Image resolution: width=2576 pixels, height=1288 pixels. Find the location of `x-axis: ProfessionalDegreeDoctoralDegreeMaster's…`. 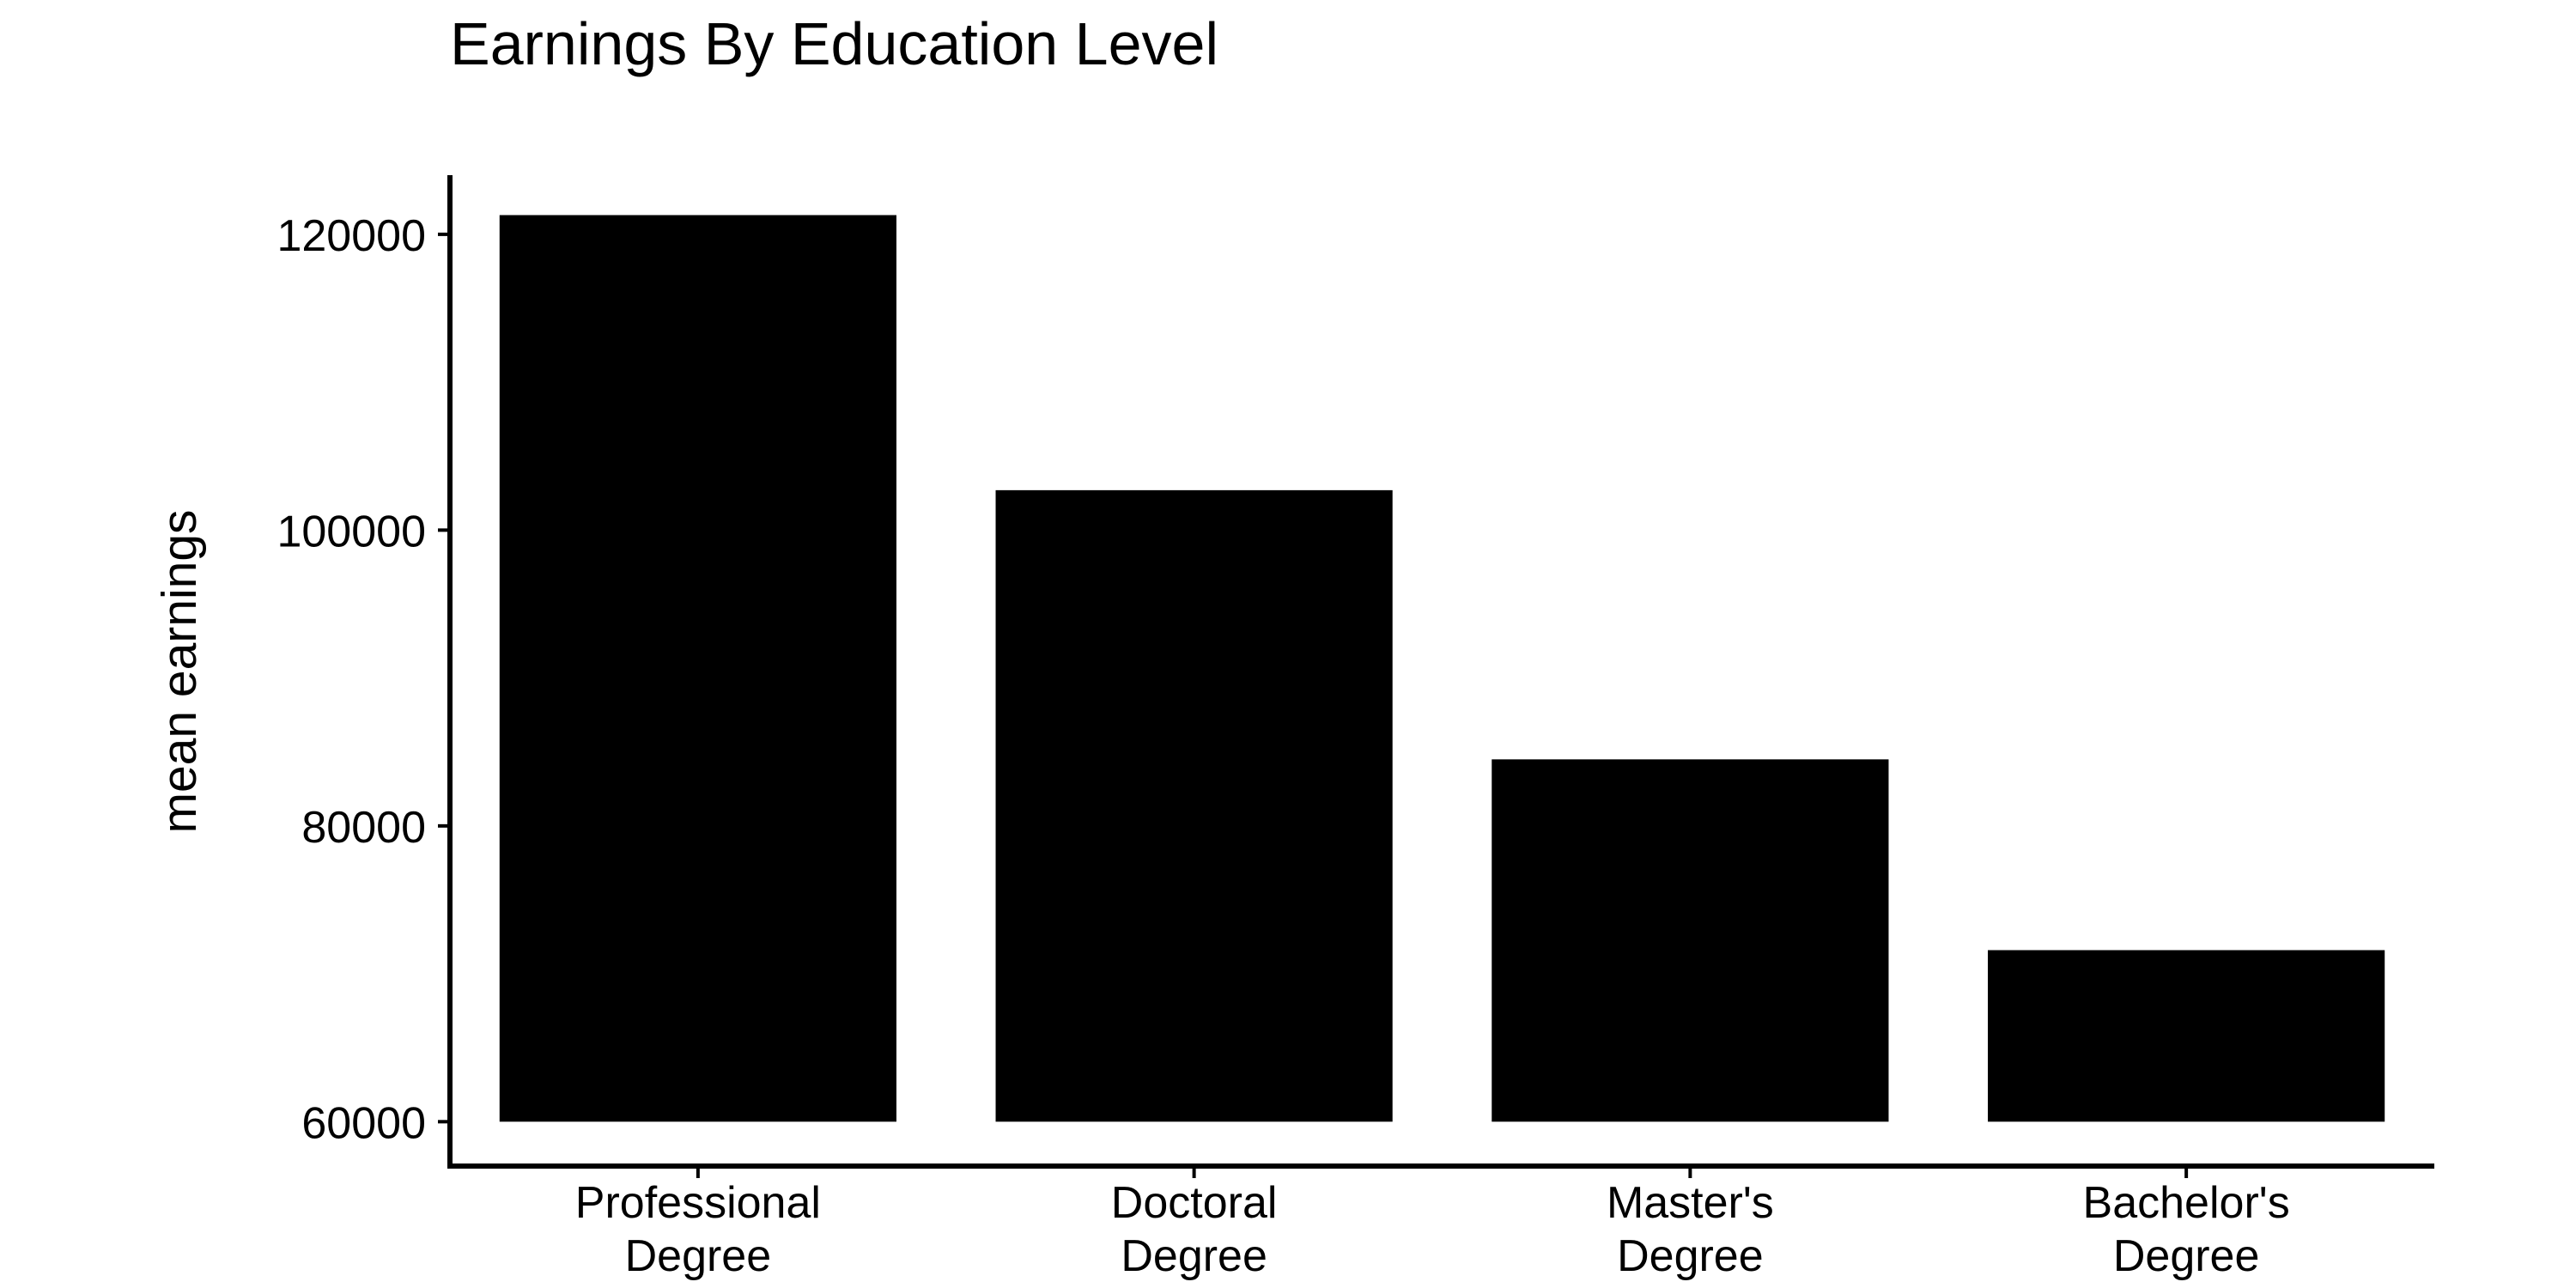

x-axis: ProfessionalDegreeDoctoralDegreeMaster's… is located at coordinates (1440, 1222).